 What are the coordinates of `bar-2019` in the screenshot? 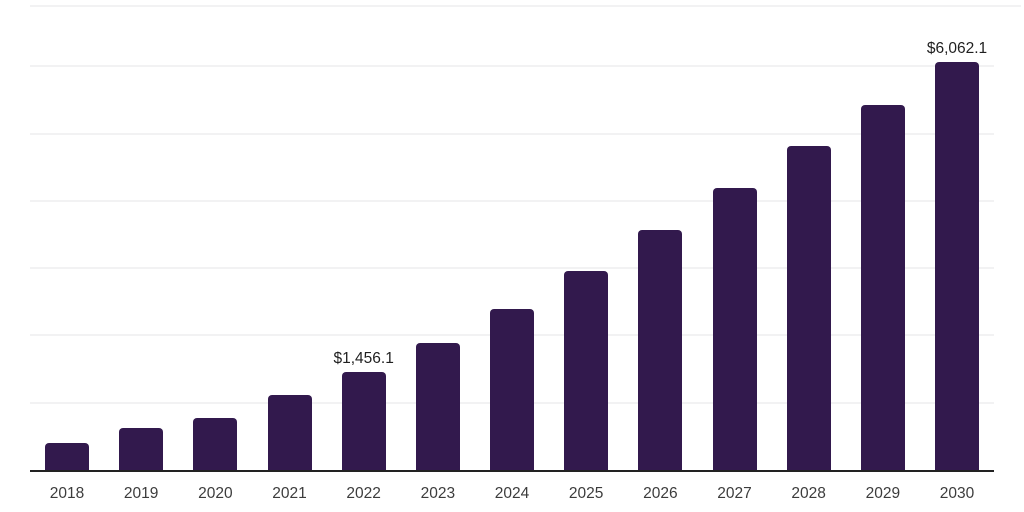 It's located at (141, 449).